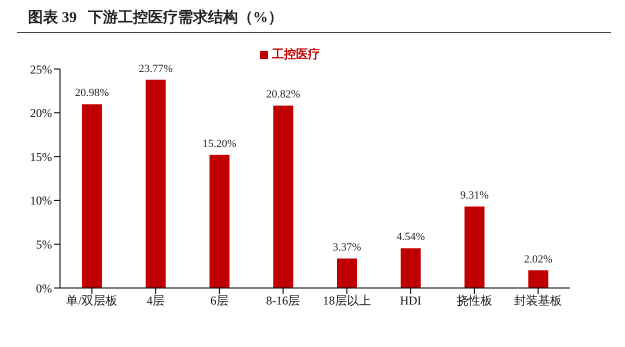 Image resolution: width=625 pixels, height=347 pixels. What do you see at coordinates (410, 237) in the screenshot?
I see `data-label: 4.54%` at bounding box center [410, 237].